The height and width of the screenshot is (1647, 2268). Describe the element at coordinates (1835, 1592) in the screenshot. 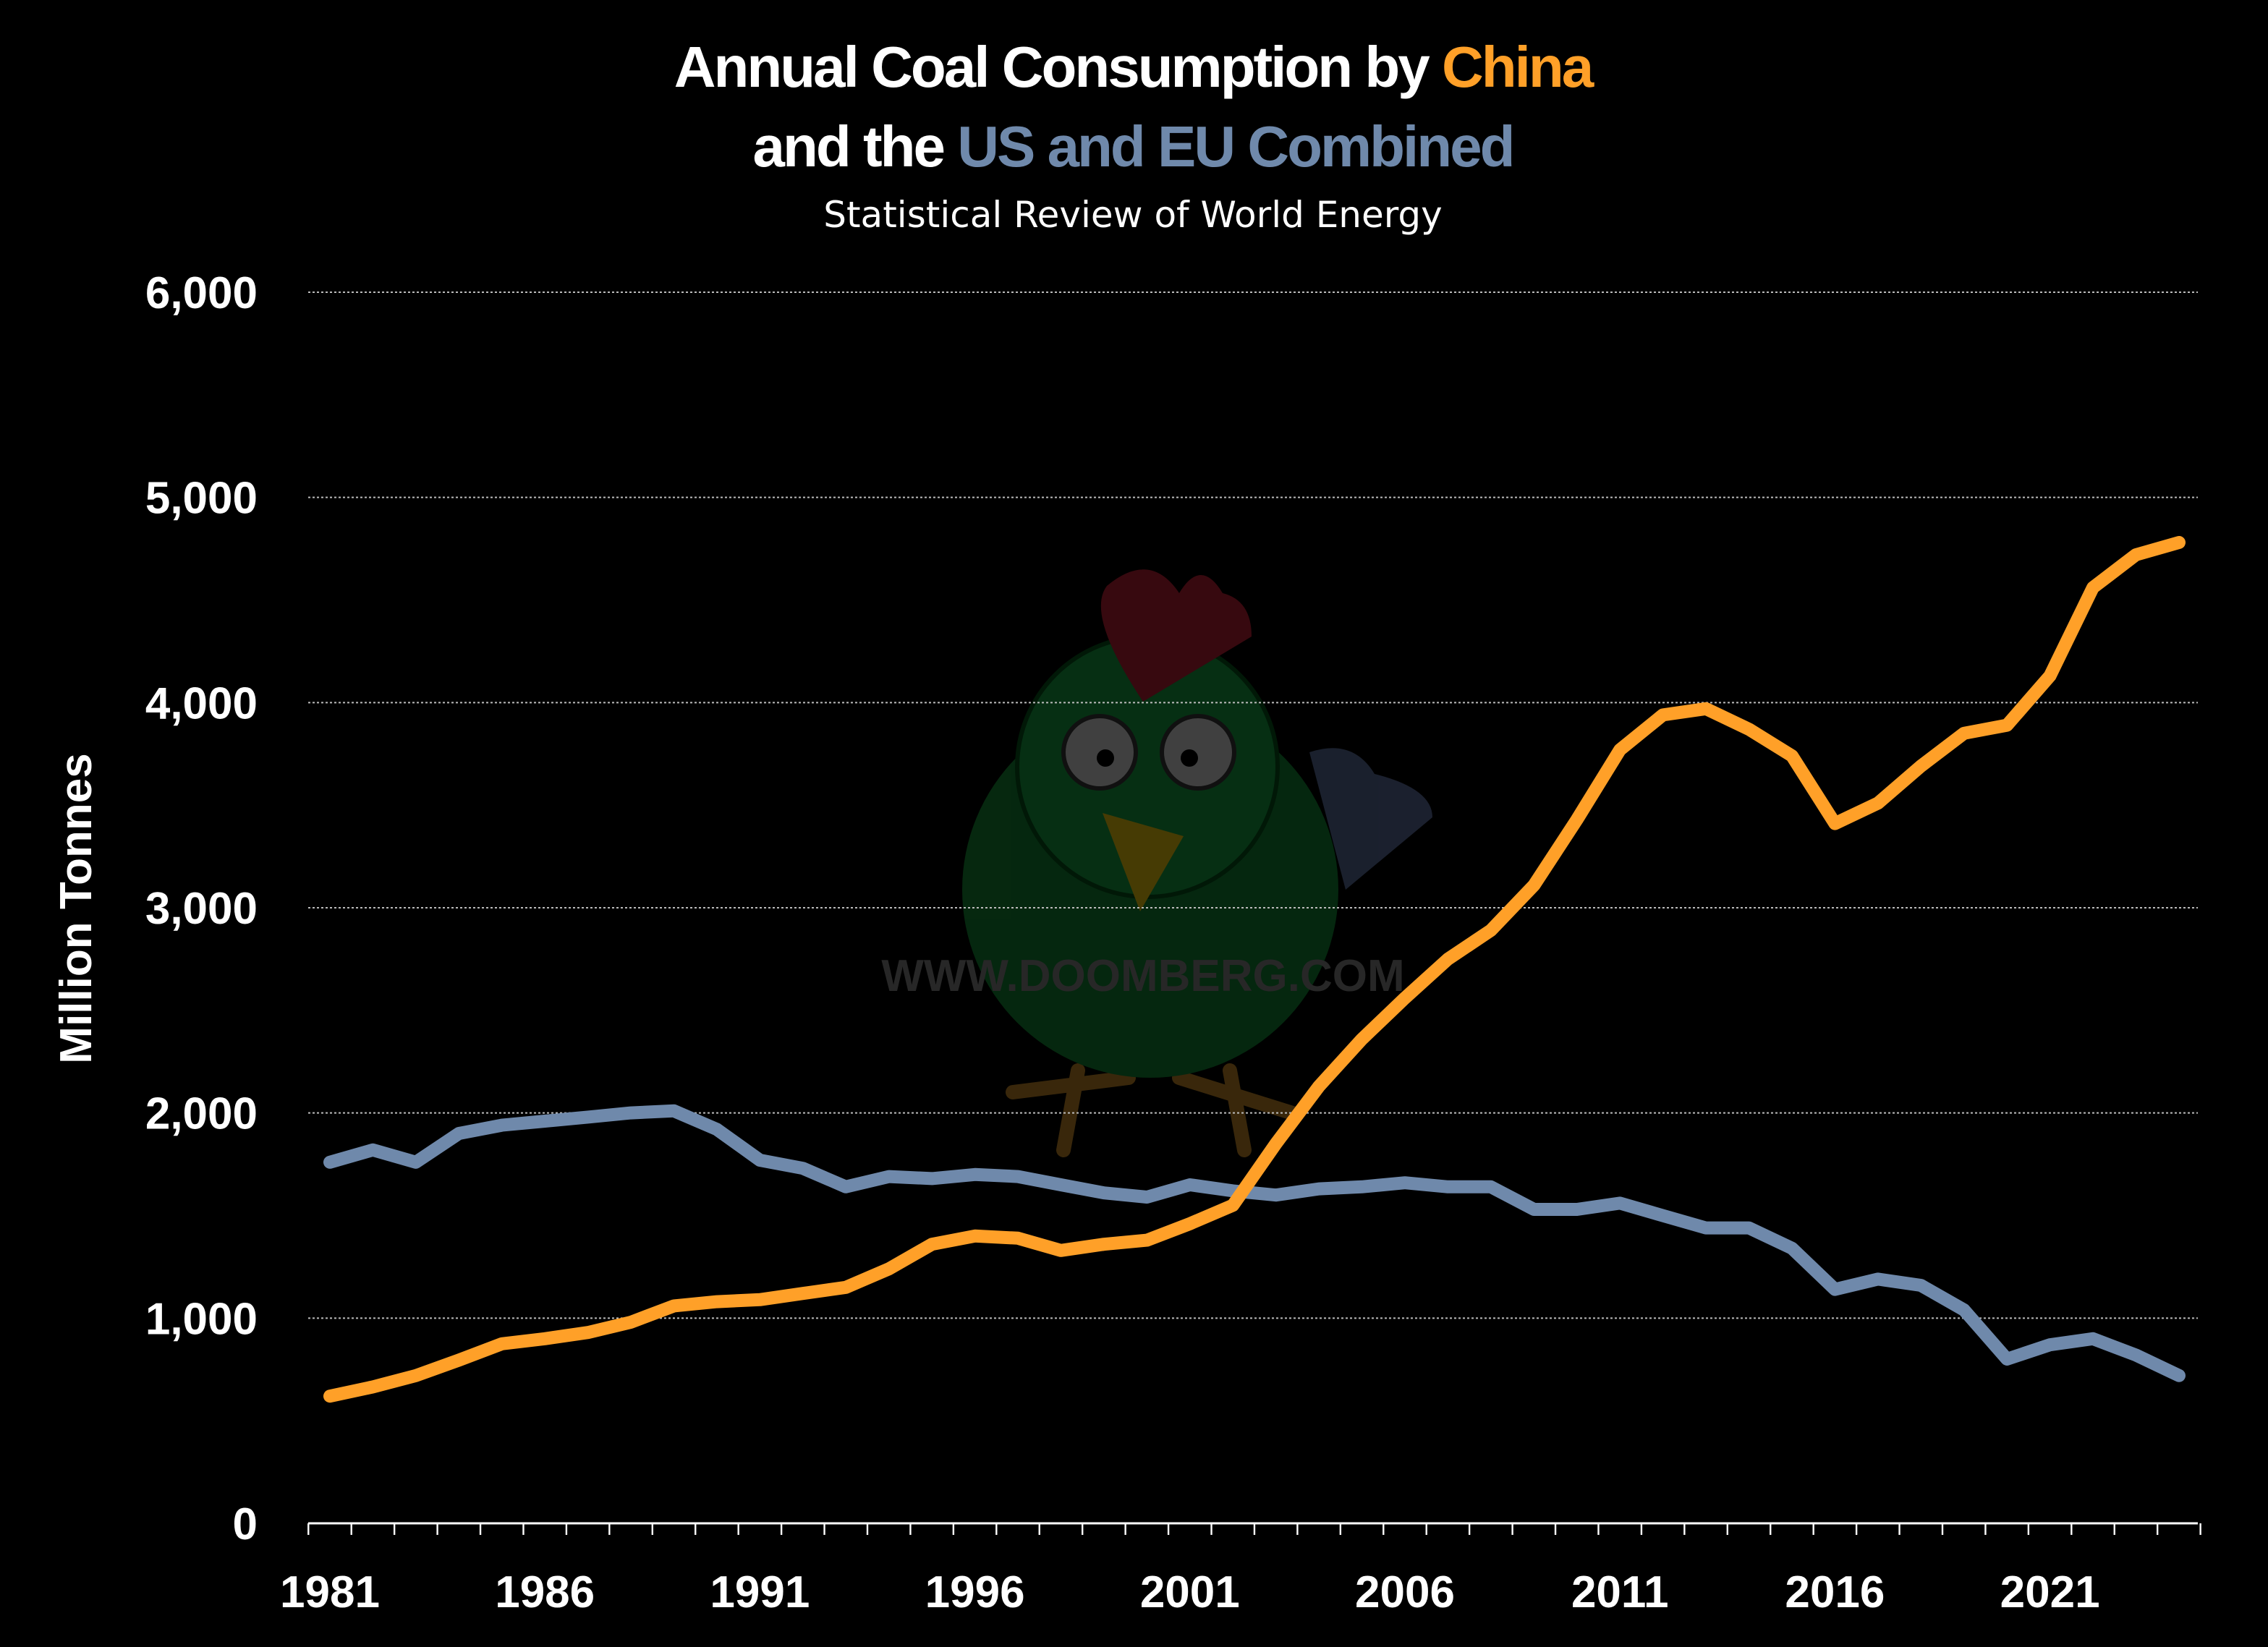

I see `x-tick-label: 2016` at that location.